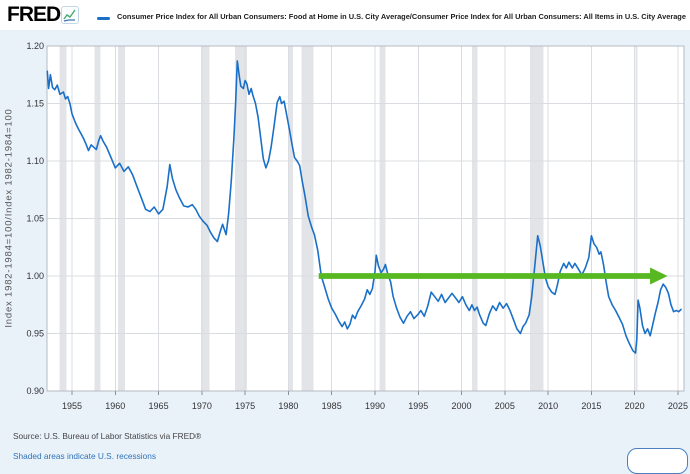  Describe the element at coordinates (72, 406) in the screenshot. I see `x-tick-label: 1955` at that location.